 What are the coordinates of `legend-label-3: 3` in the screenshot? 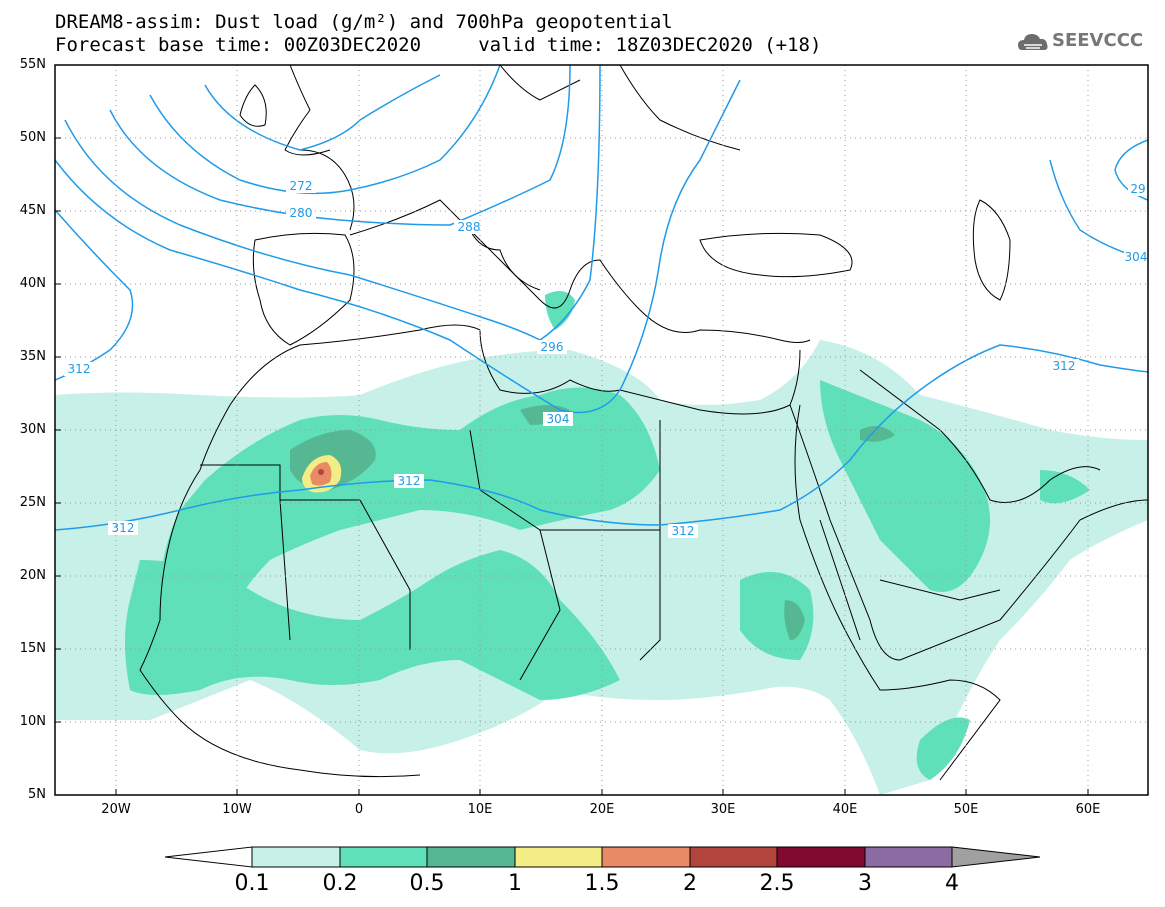 It's located at (865, 883).